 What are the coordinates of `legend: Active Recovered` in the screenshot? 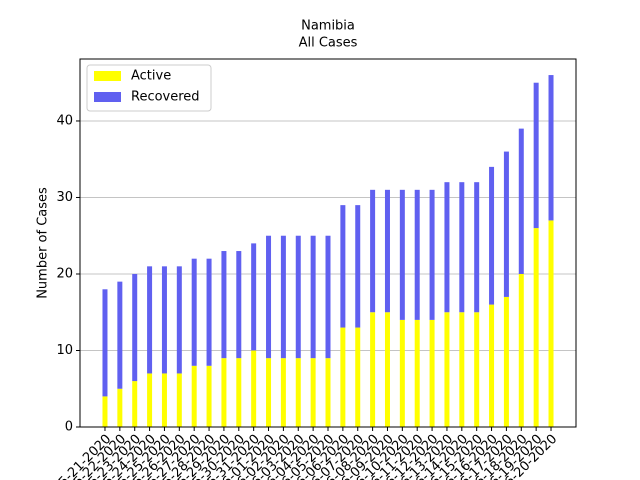 It's located at (149, 88).